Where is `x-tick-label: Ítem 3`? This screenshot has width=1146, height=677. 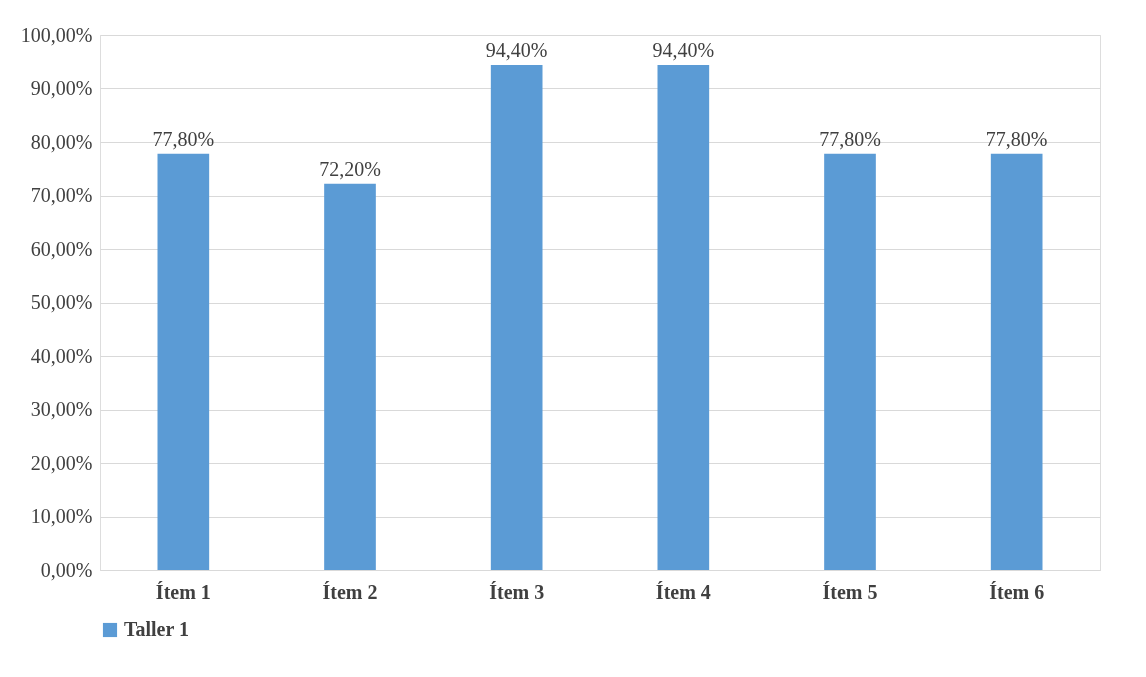
x-tick-label: Ítem 3 is located at coordinates (517, 591).